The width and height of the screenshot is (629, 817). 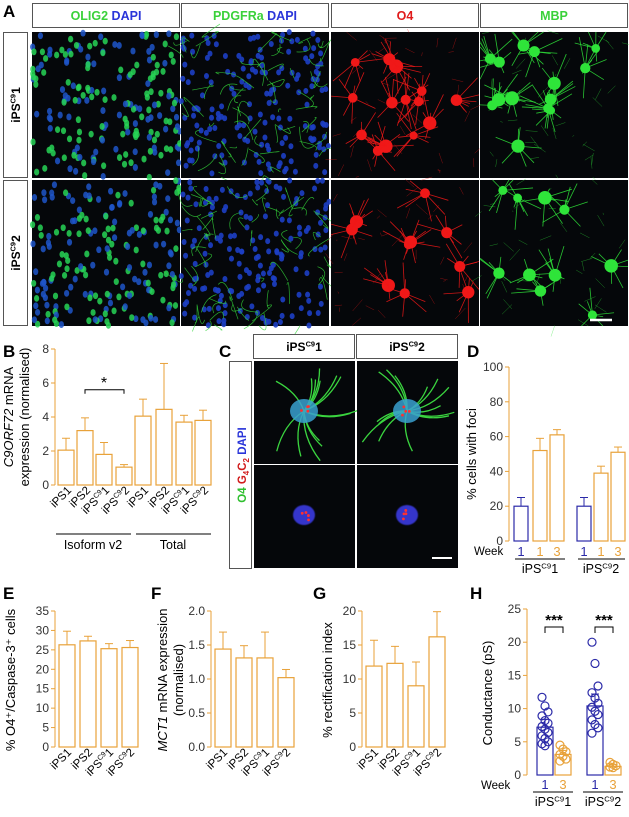 What do you see at coordinates (45, 383) in the screenshot?
I see `y-tick-label: 6` at bounding box center [45, 383].